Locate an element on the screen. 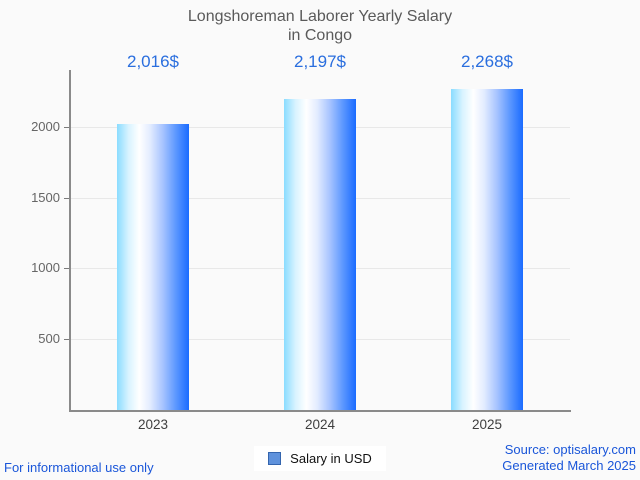 Image resolution: width=640 pixels, height=480 pixels. legend-square-icon is located at coordinates (275, 458).